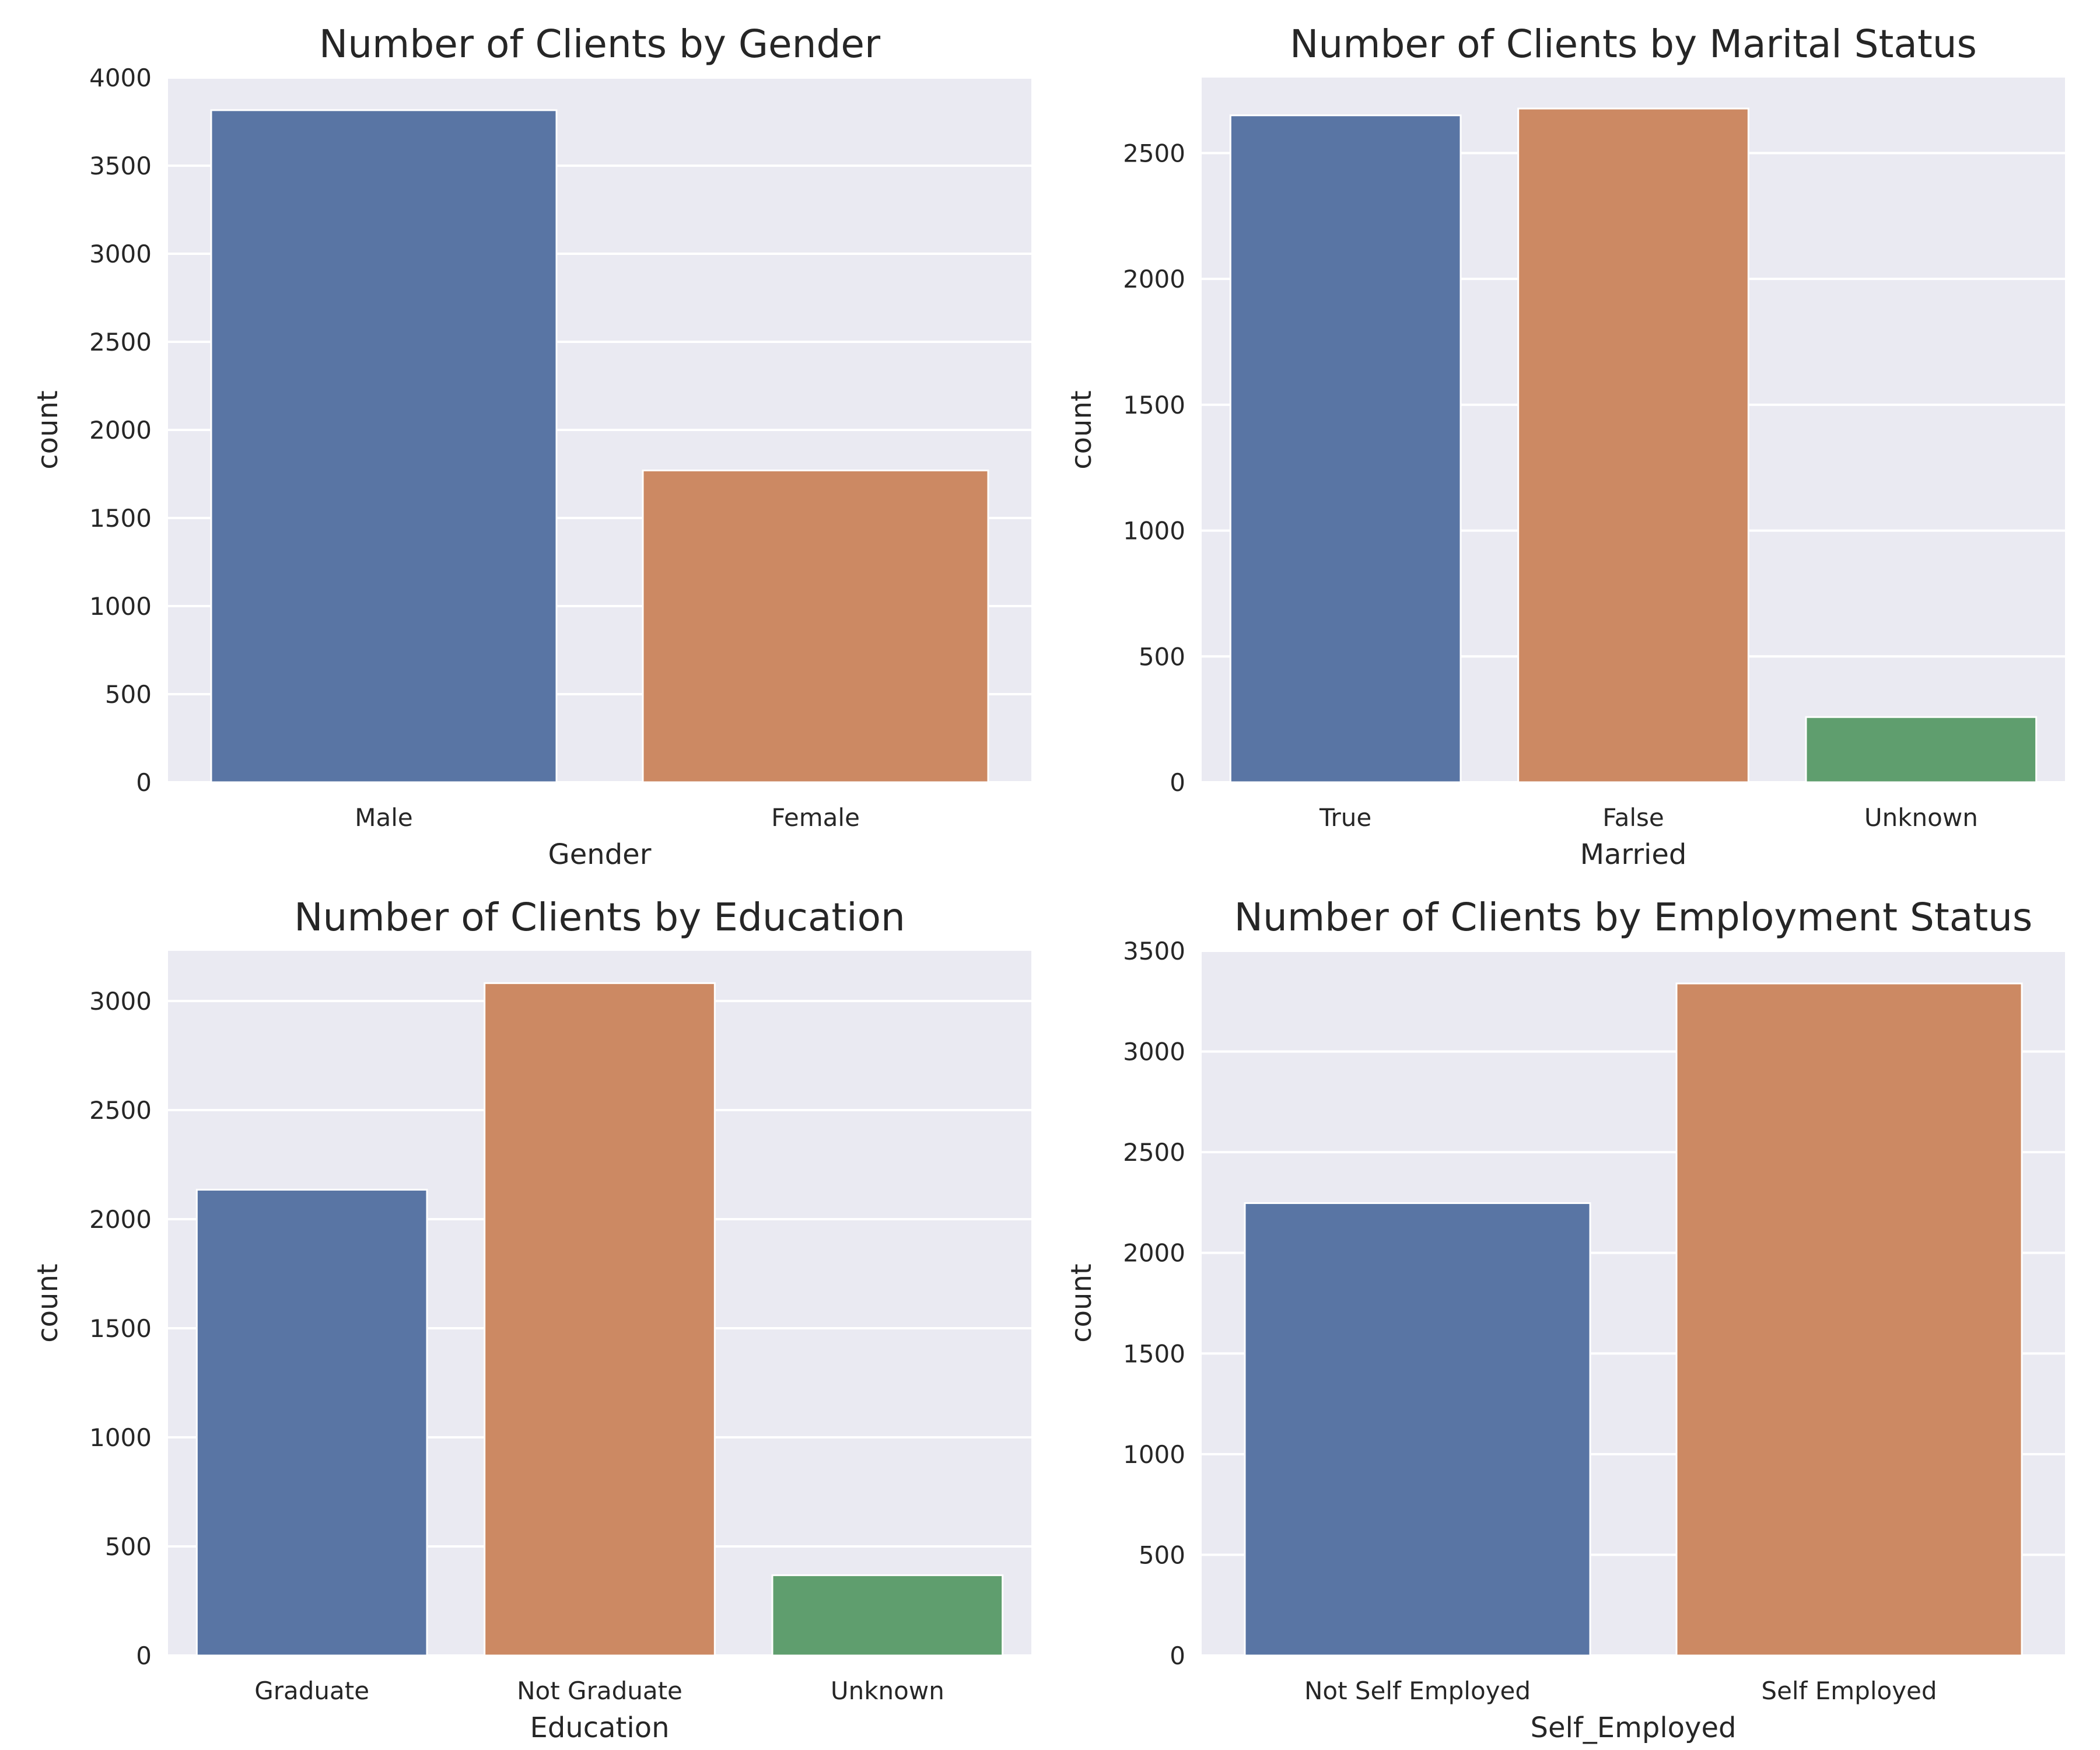  I want to click on x-tick-label: Self Employed, so click(1849, 1690).